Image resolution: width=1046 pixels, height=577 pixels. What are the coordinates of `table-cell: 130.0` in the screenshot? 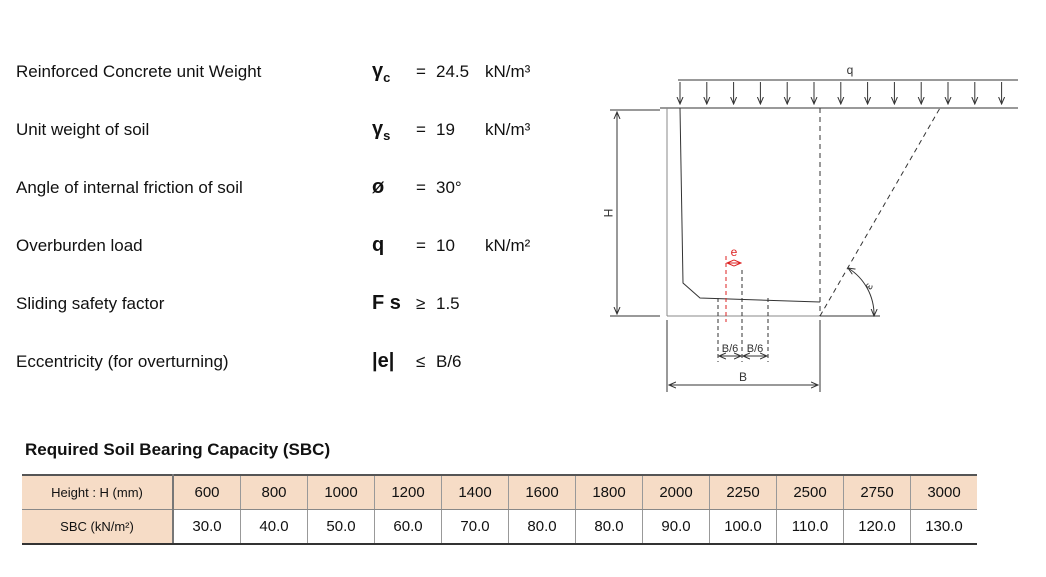 It's located at (943, 527).